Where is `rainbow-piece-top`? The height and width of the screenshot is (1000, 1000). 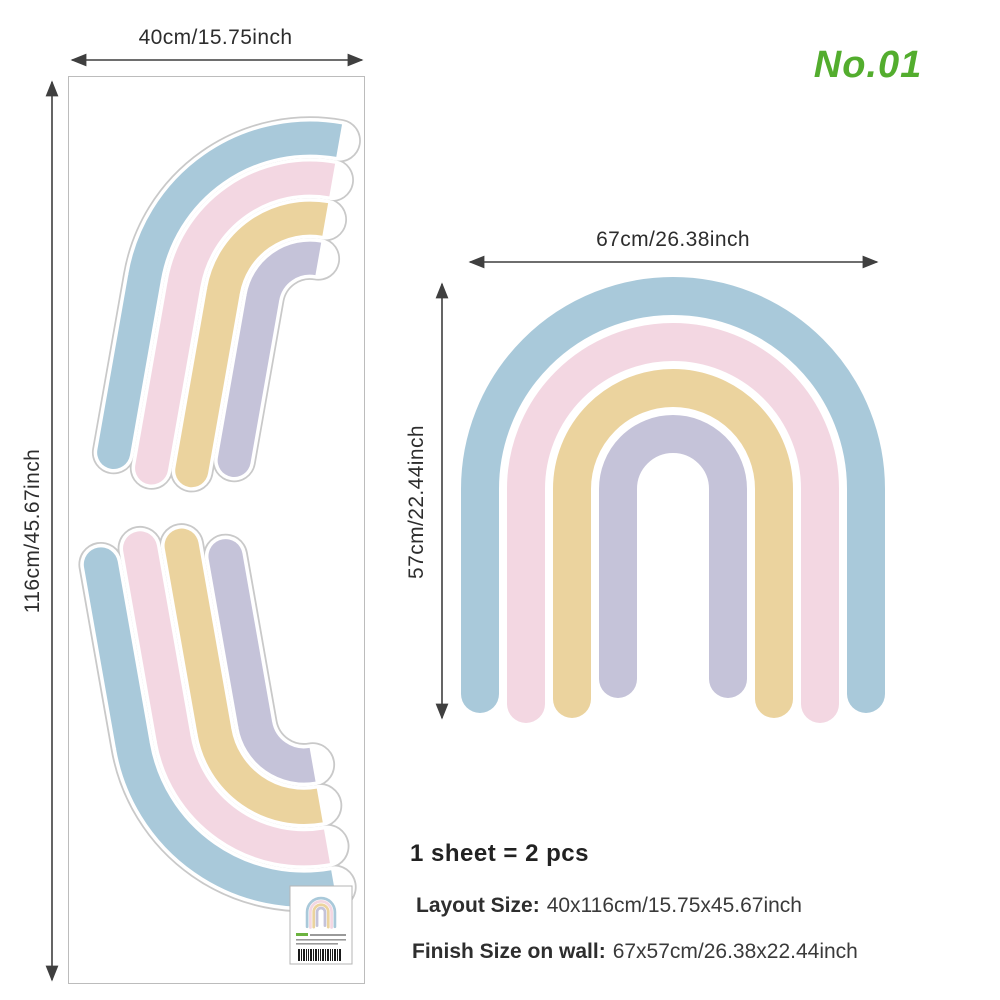
rainbow-piece-top is located at coordinates (226, 304).